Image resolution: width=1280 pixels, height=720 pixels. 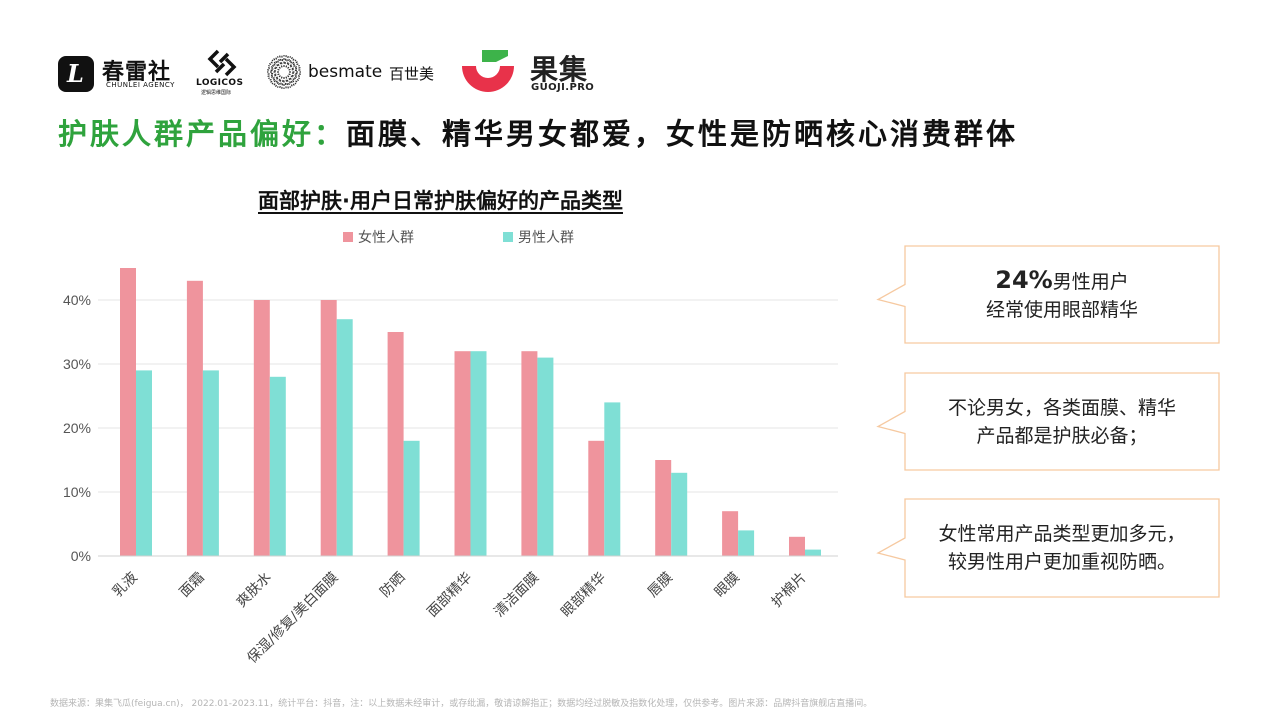 What do you see at coordinates (386, 237) in the screenshot?
I see `legend-label: 女性人群` at bounding box center [386, 237].